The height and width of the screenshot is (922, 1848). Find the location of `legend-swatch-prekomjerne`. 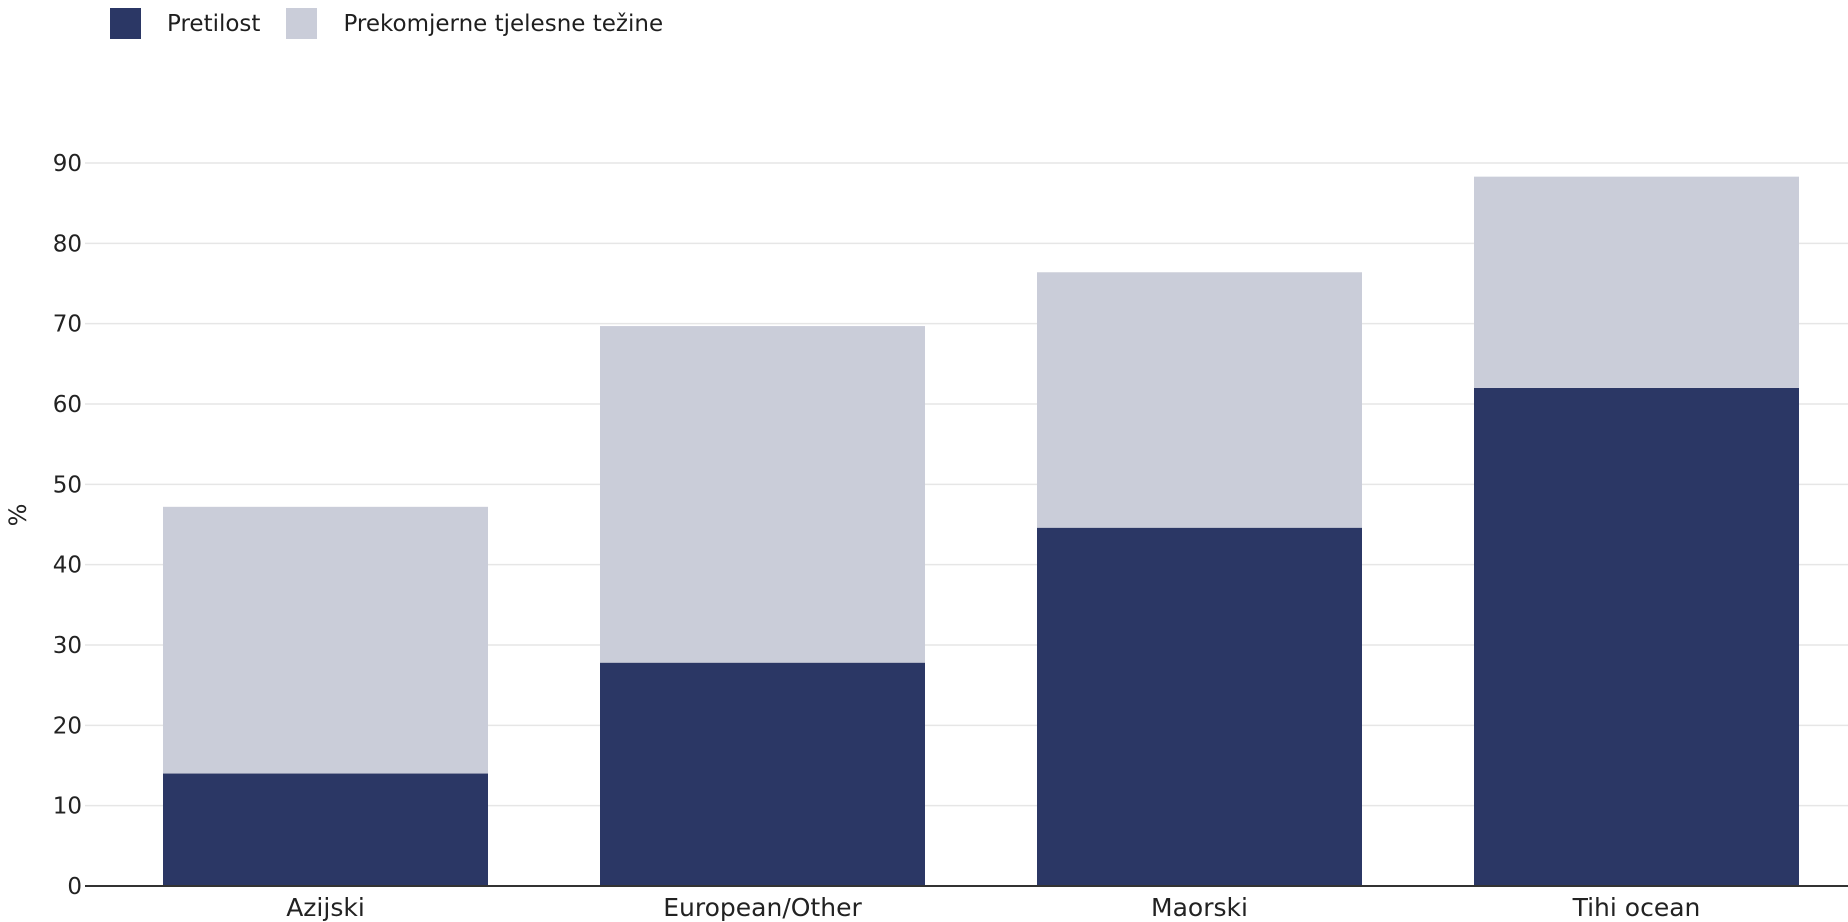

legend-swatch-prekomjerne is located at coordinates (302, 23).